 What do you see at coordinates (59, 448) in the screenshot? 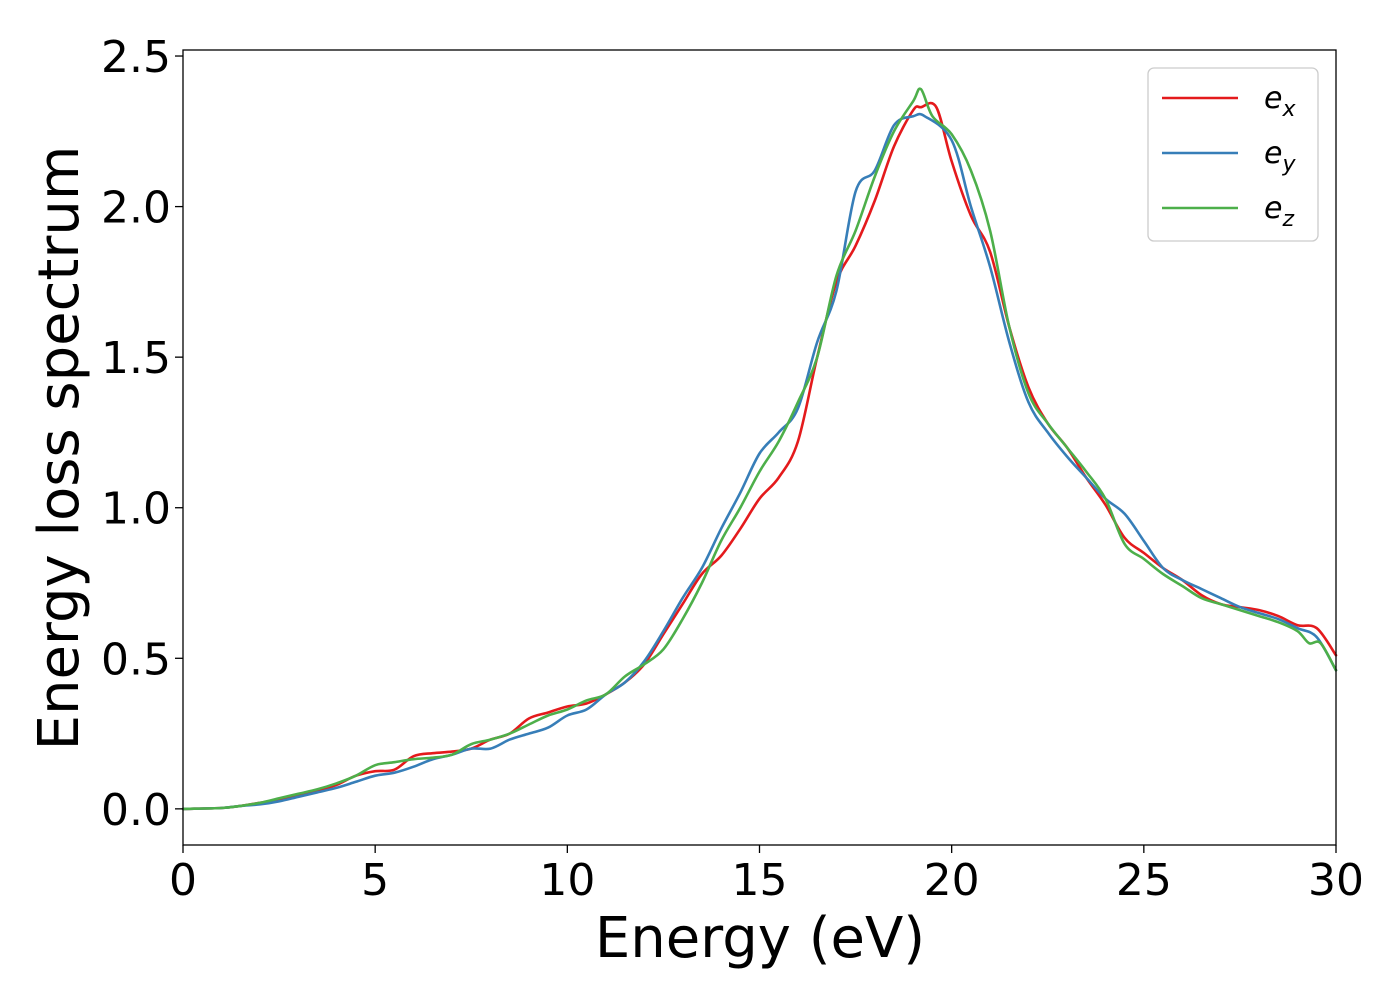
I see `y-axis-label: Energy loss spectrum` at bounding box center [59, 448].